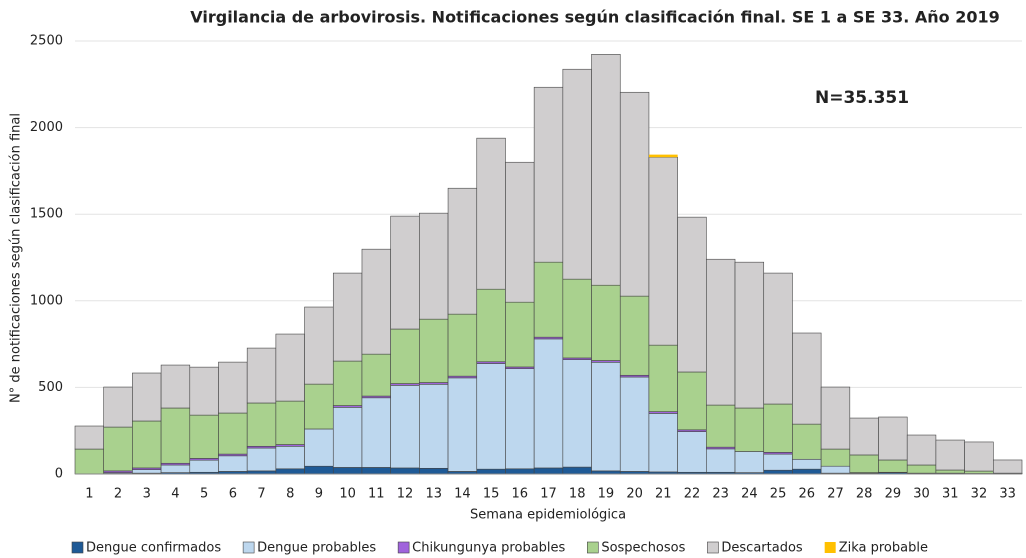 The height and width of the screenshot is (558, 1026). What do you see at coordinates (46, 127) in the screenshot?
I see `y-tick-label: 2000` at bounding box center [46, 127].